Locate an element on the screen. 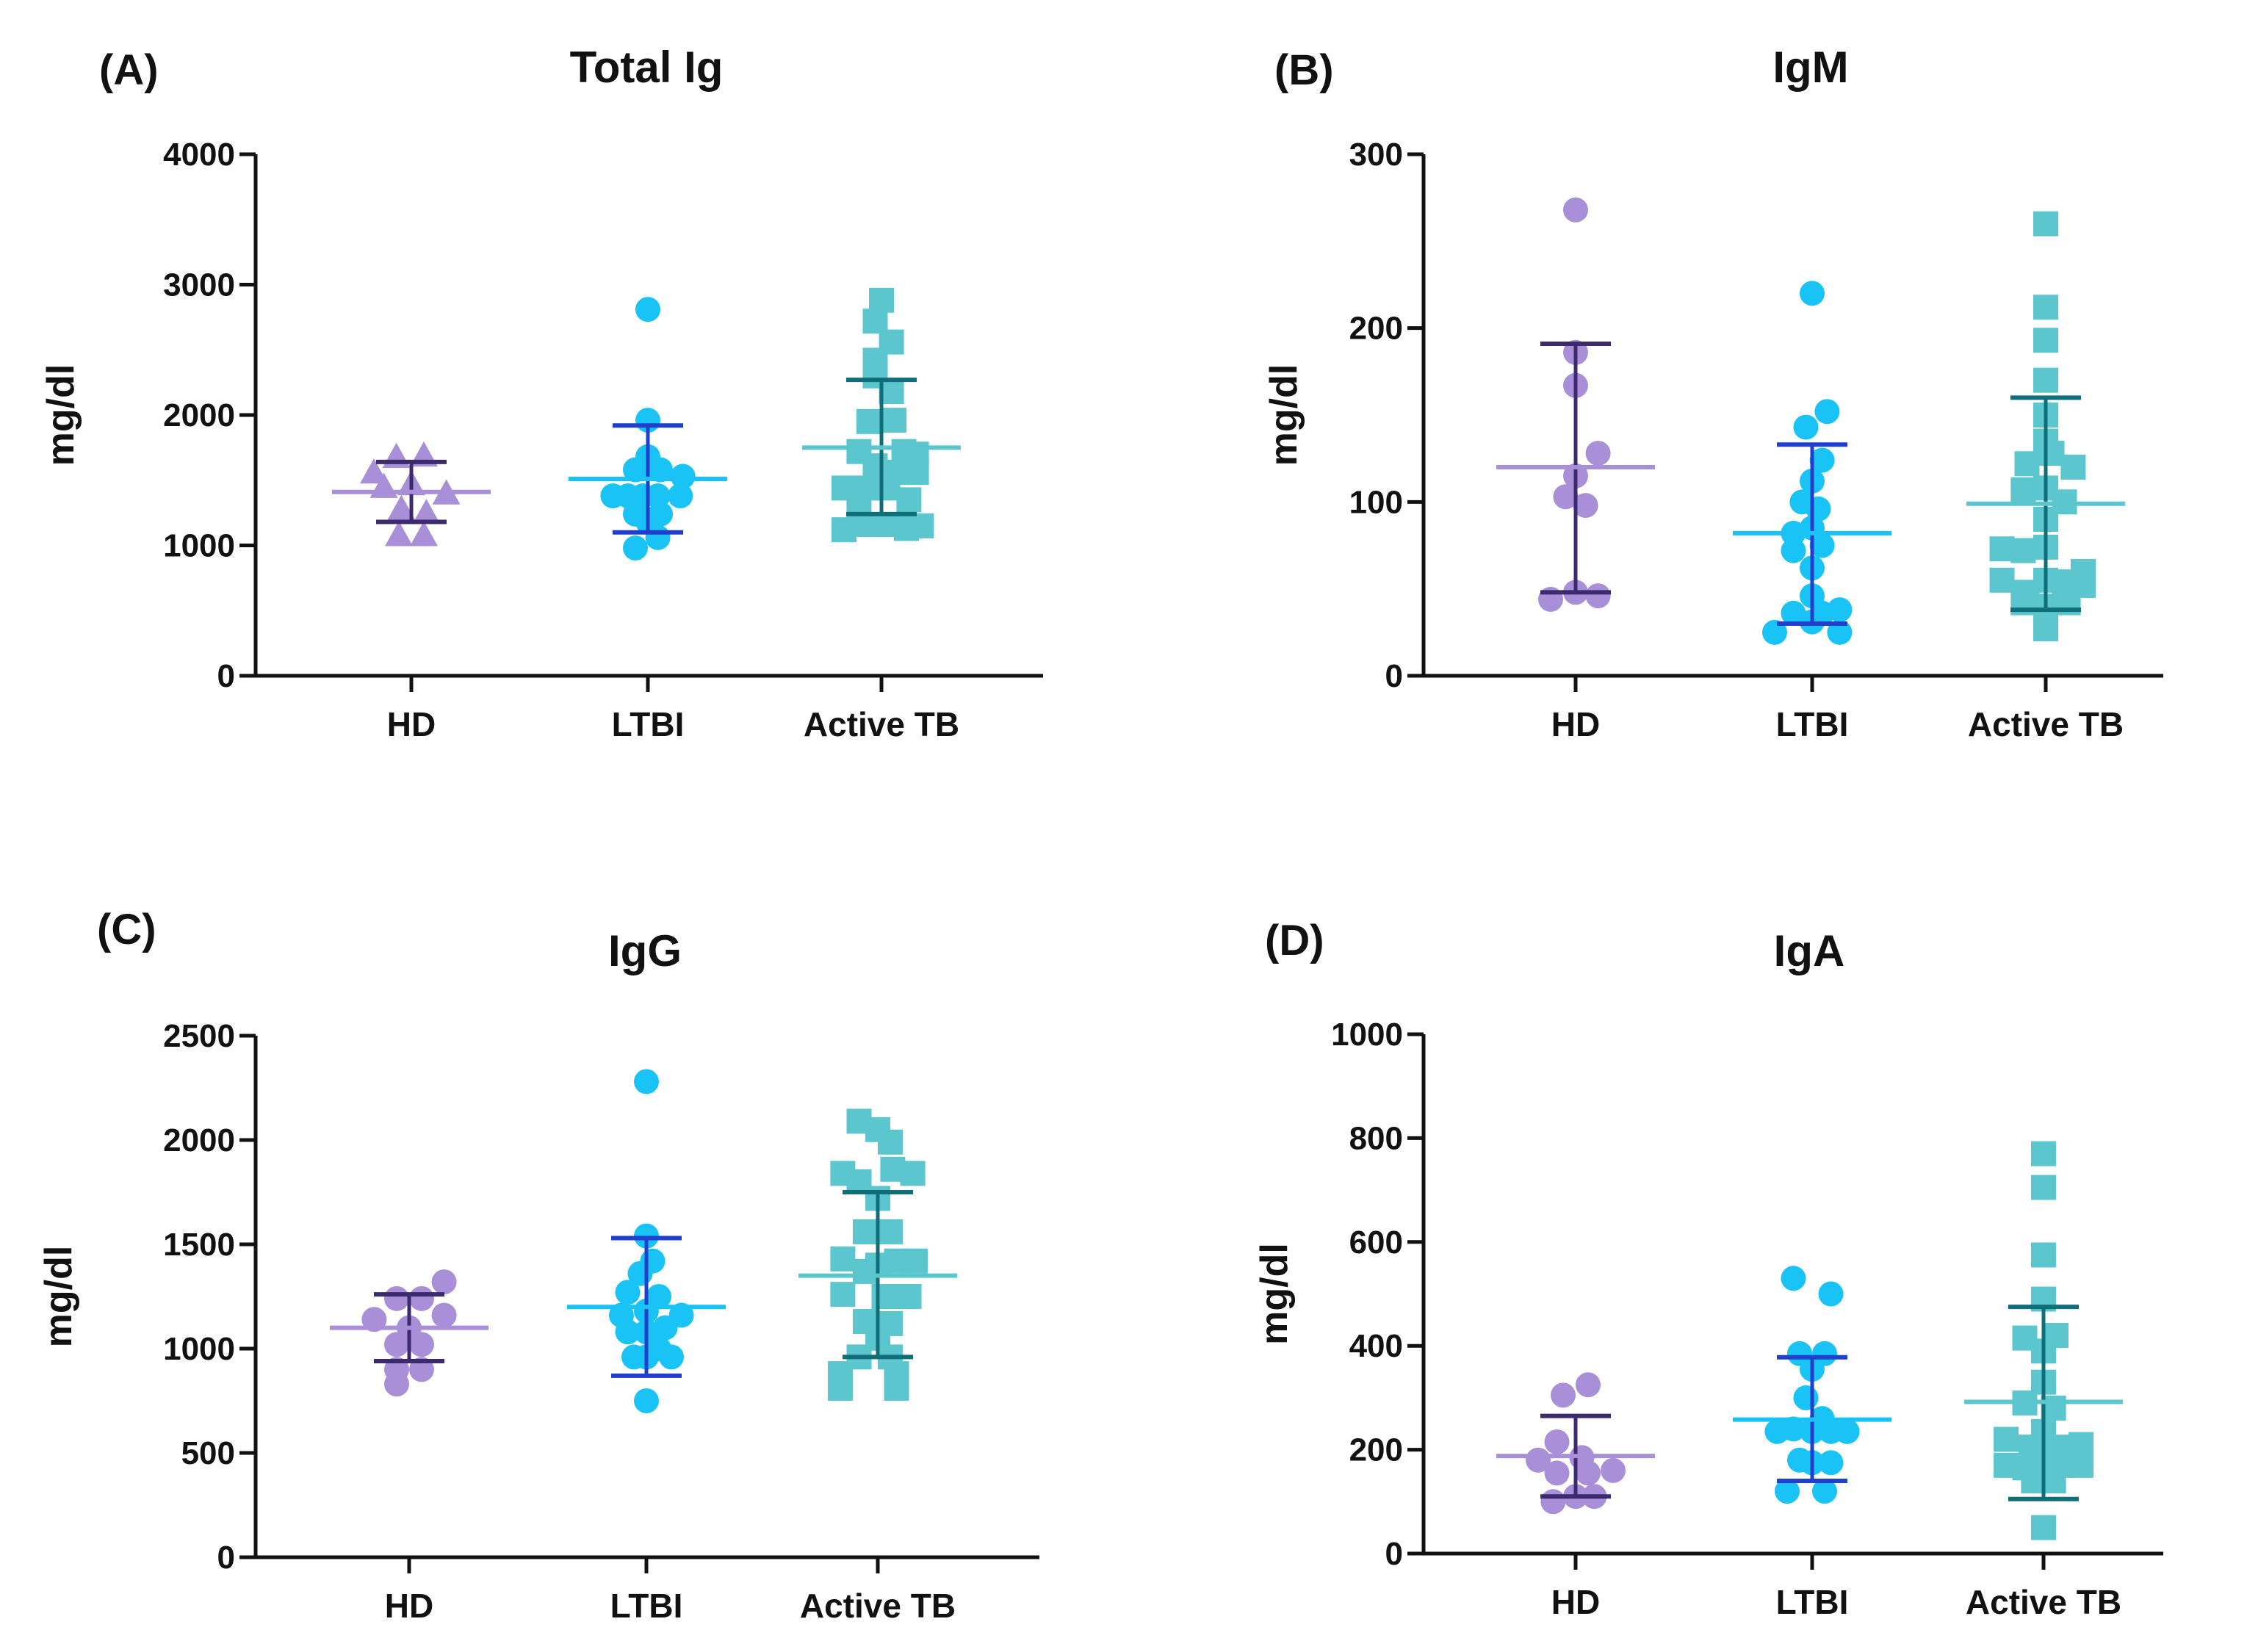  panel-label: (B) is located at coordinates (1304, 70).